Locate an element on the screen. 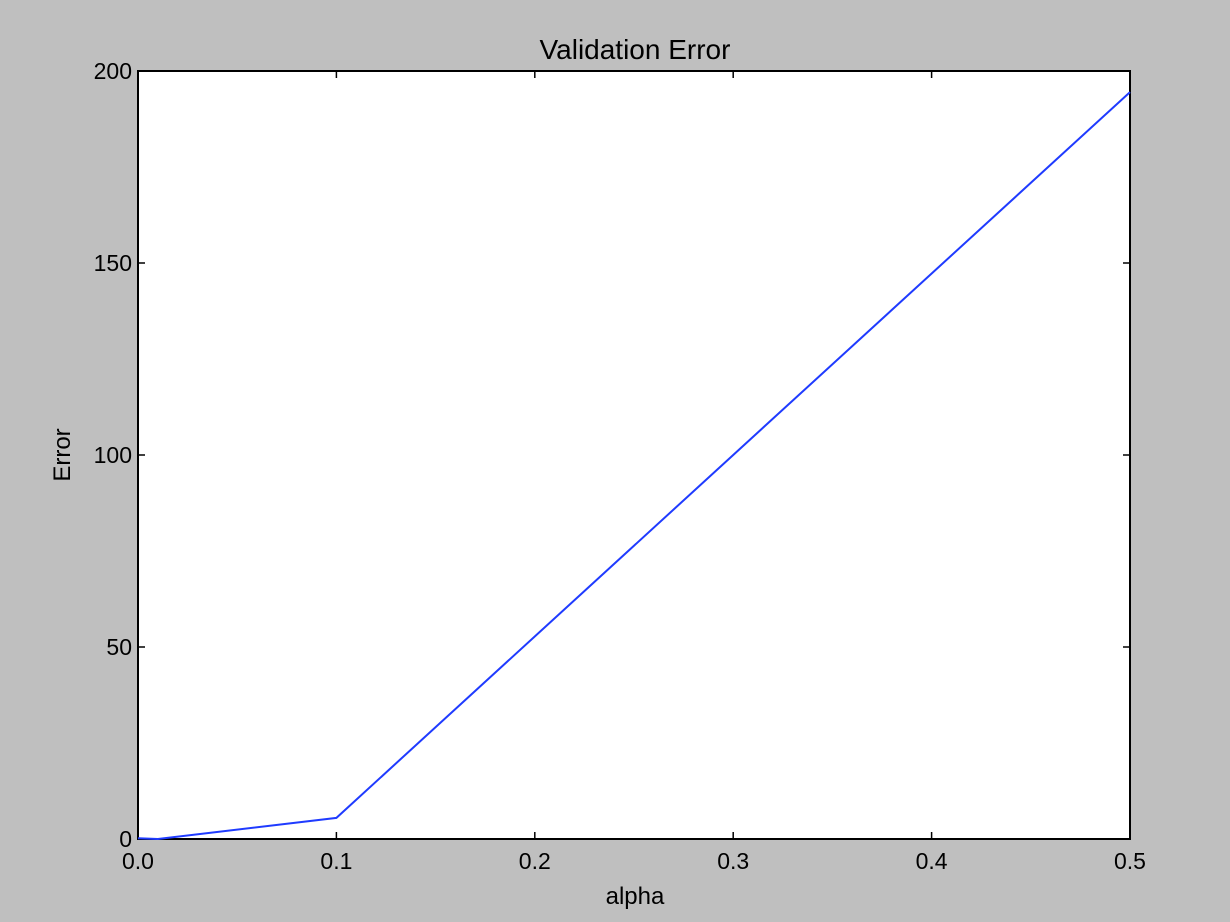 This screenshot has height=922, width=1230. y-tick-label: 100 is located at coordinates (113, 455).